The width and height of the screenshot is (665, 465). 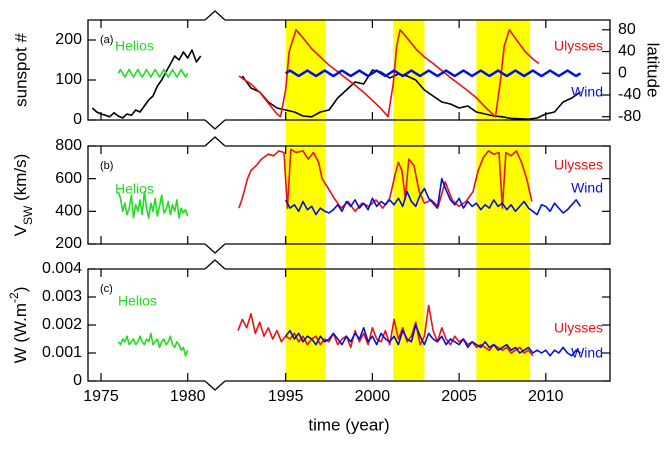 I want to click on y-axis-label: VSW (km/s), so click(x=23, y=195).